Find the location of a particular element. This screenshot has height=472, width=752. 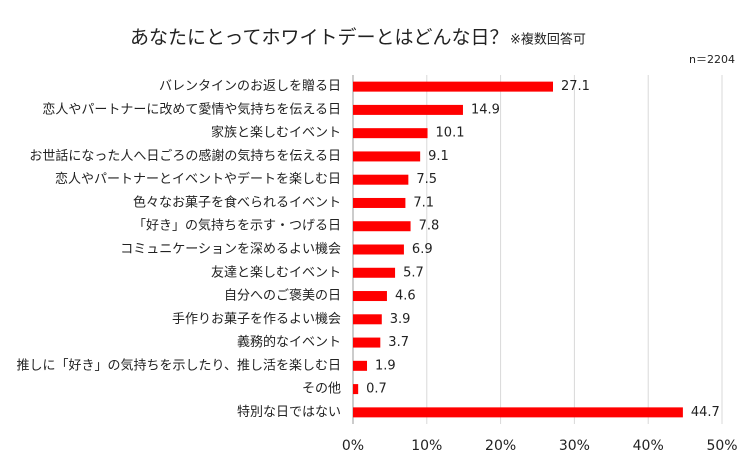

y-tick-label: 「好き」の気持ちを示す・つげる日 is located at coordinates (237, 226).